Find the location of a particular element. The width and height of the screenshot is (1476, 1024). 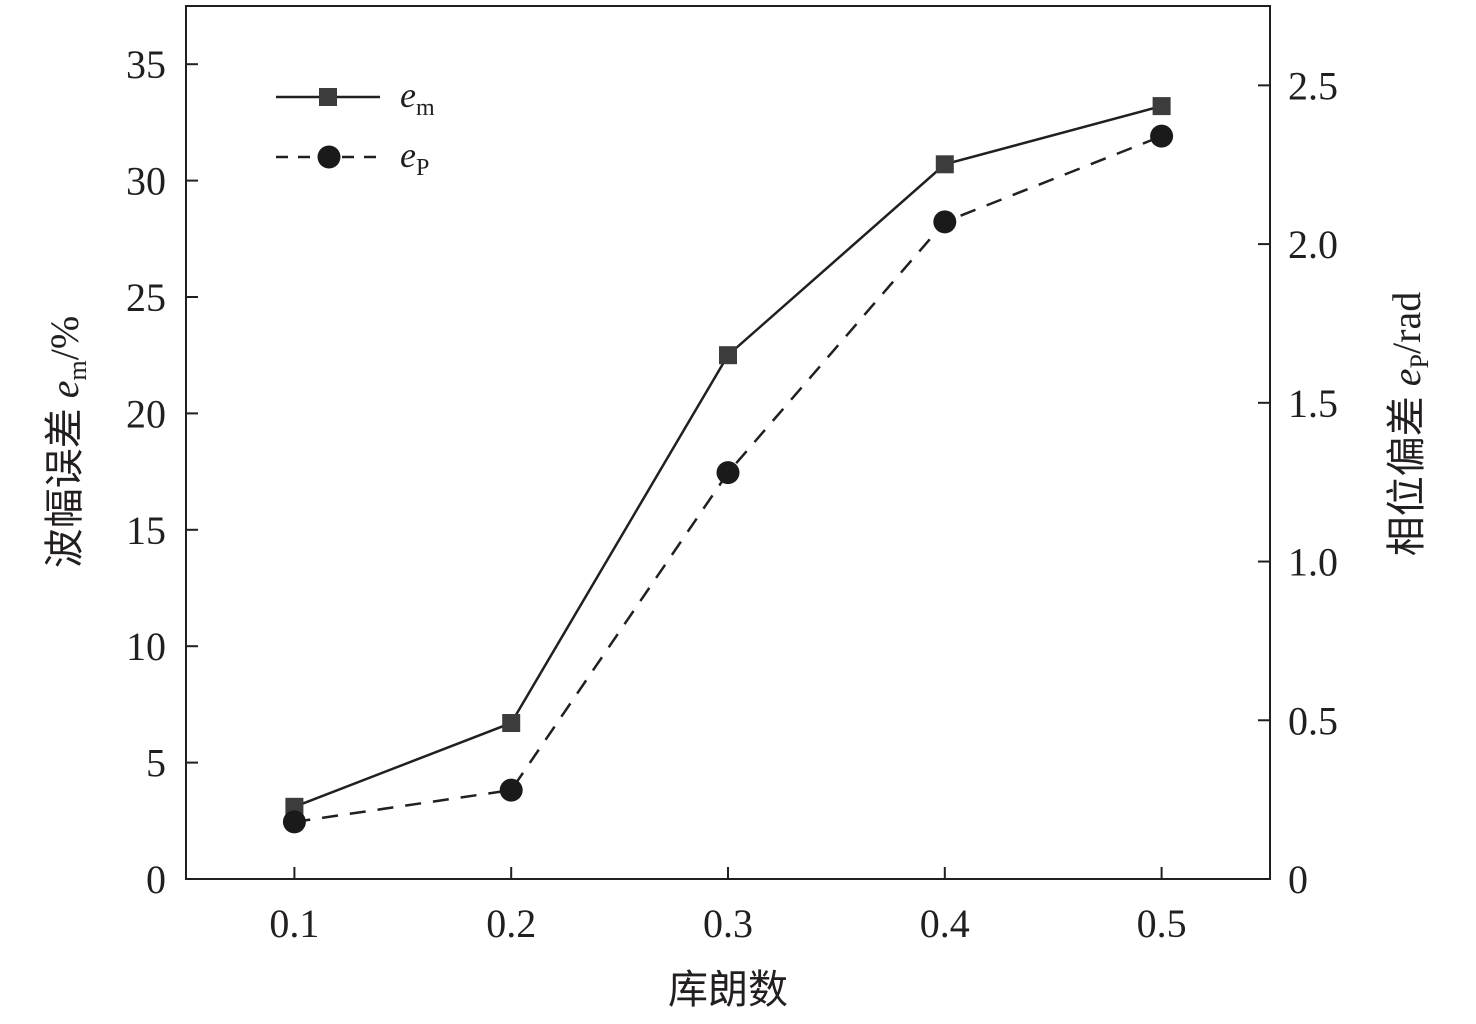

y-left-tick-label: 5 is located at coordinates (156, 763).